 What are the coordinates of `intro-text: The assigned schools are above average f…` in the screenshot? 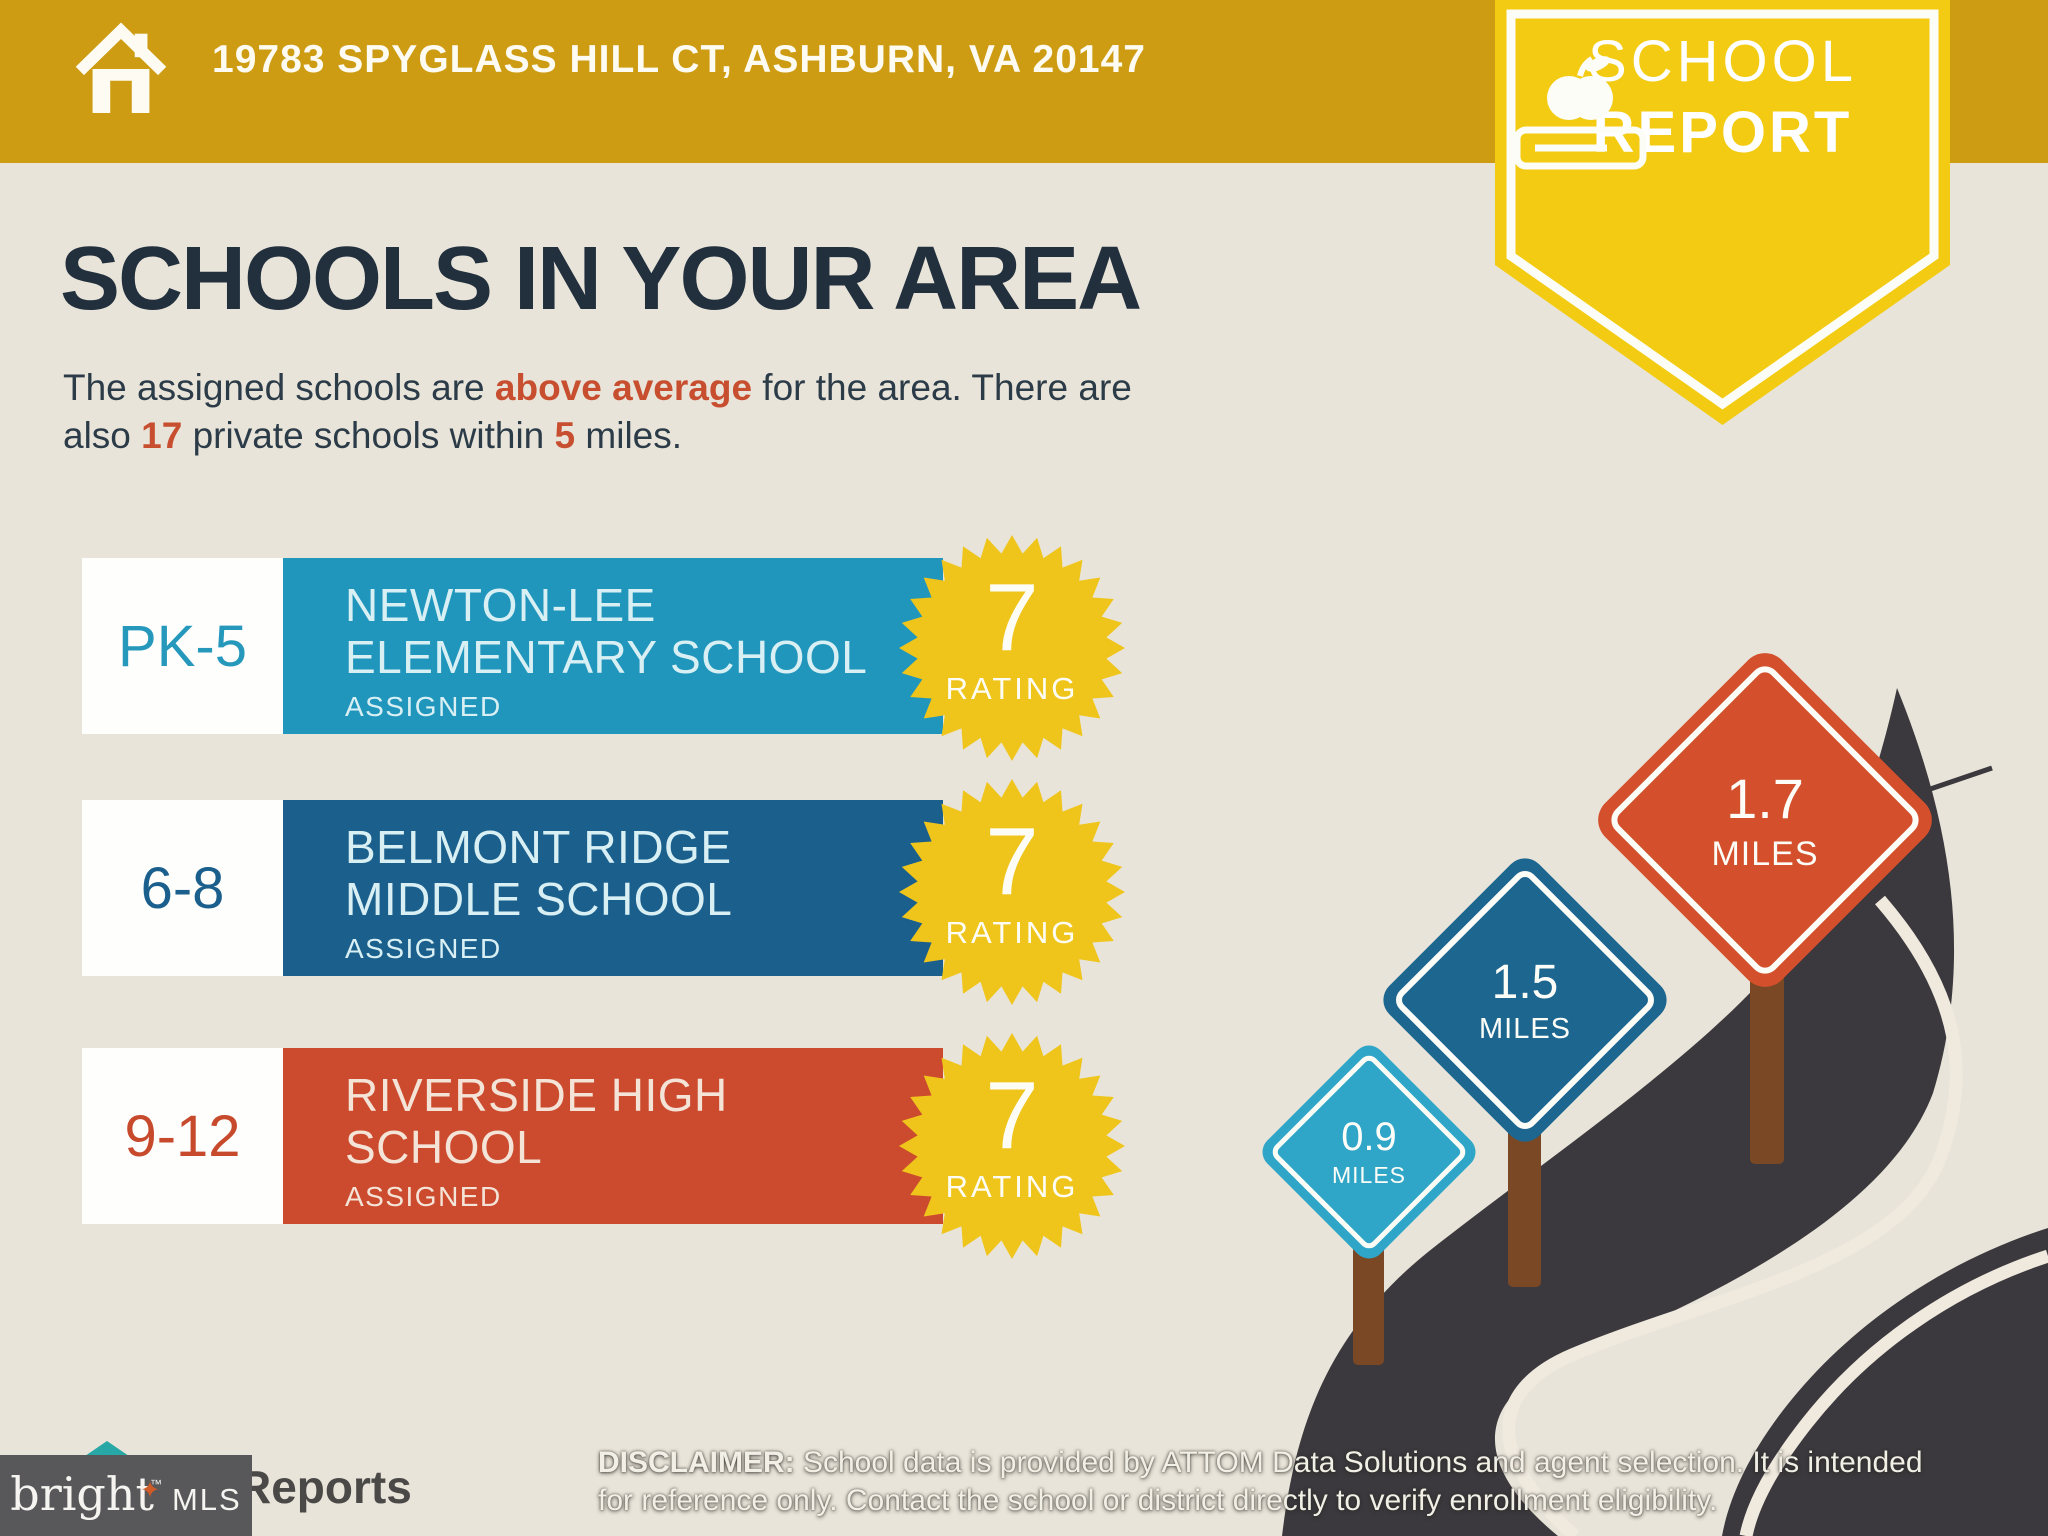 It's located at (597, 412).